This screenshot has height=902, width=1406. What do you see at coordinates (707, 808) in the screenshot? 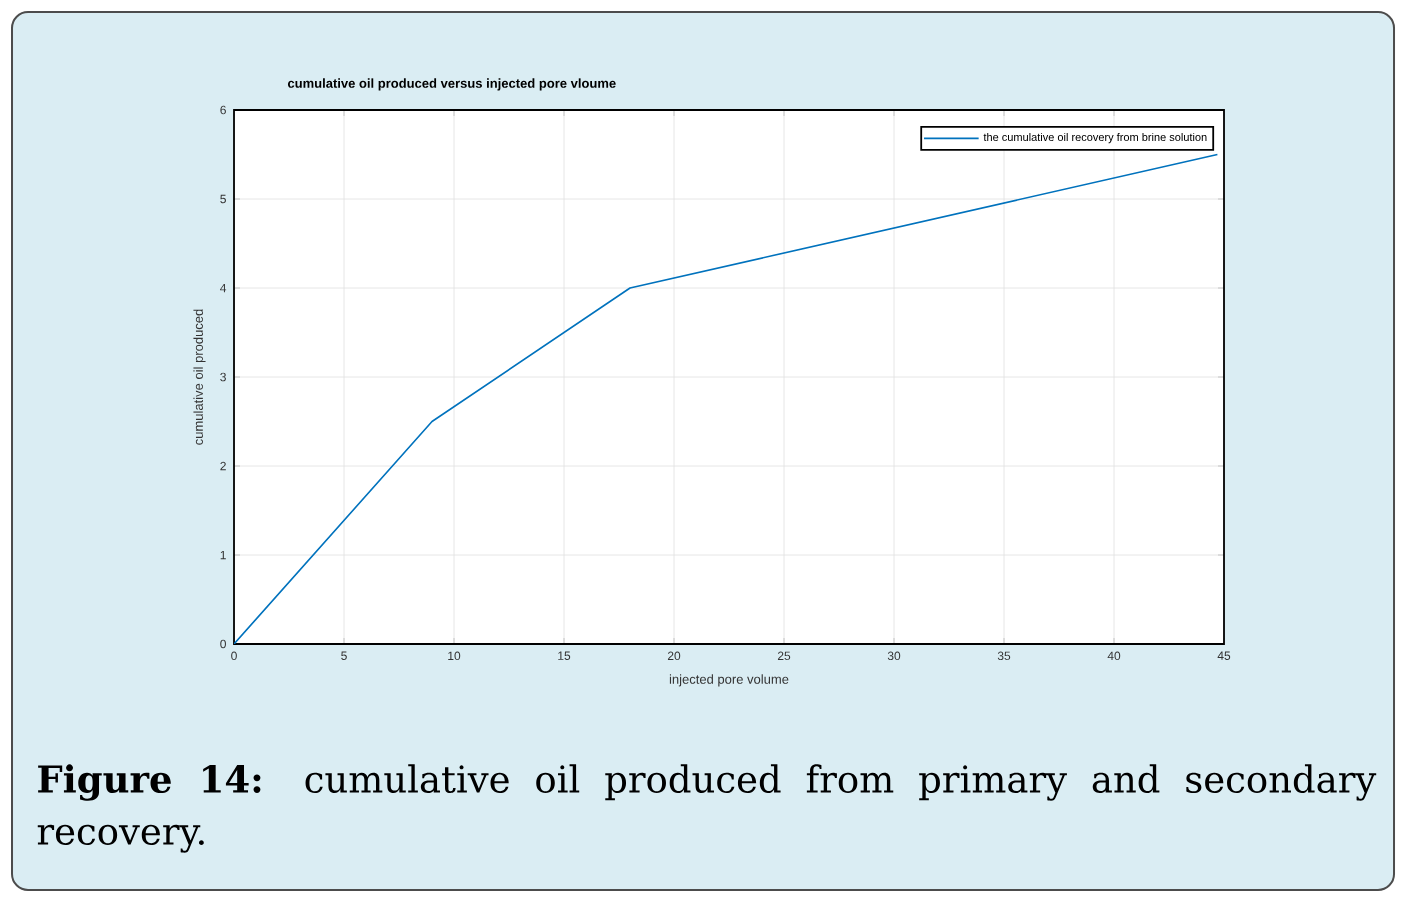
I see `text: Figure 14: cumulative oil produced from primary and secondary recovery.` at bounding box center [707, 808].